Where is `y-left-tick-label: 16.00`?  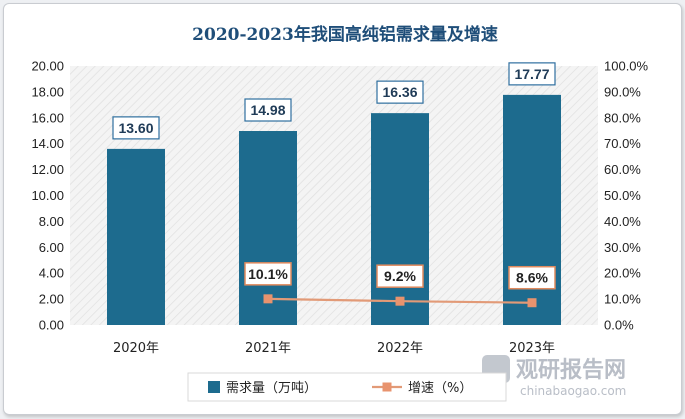 y-left-tick-label: 16.00 is located at coordinates (47, 117).